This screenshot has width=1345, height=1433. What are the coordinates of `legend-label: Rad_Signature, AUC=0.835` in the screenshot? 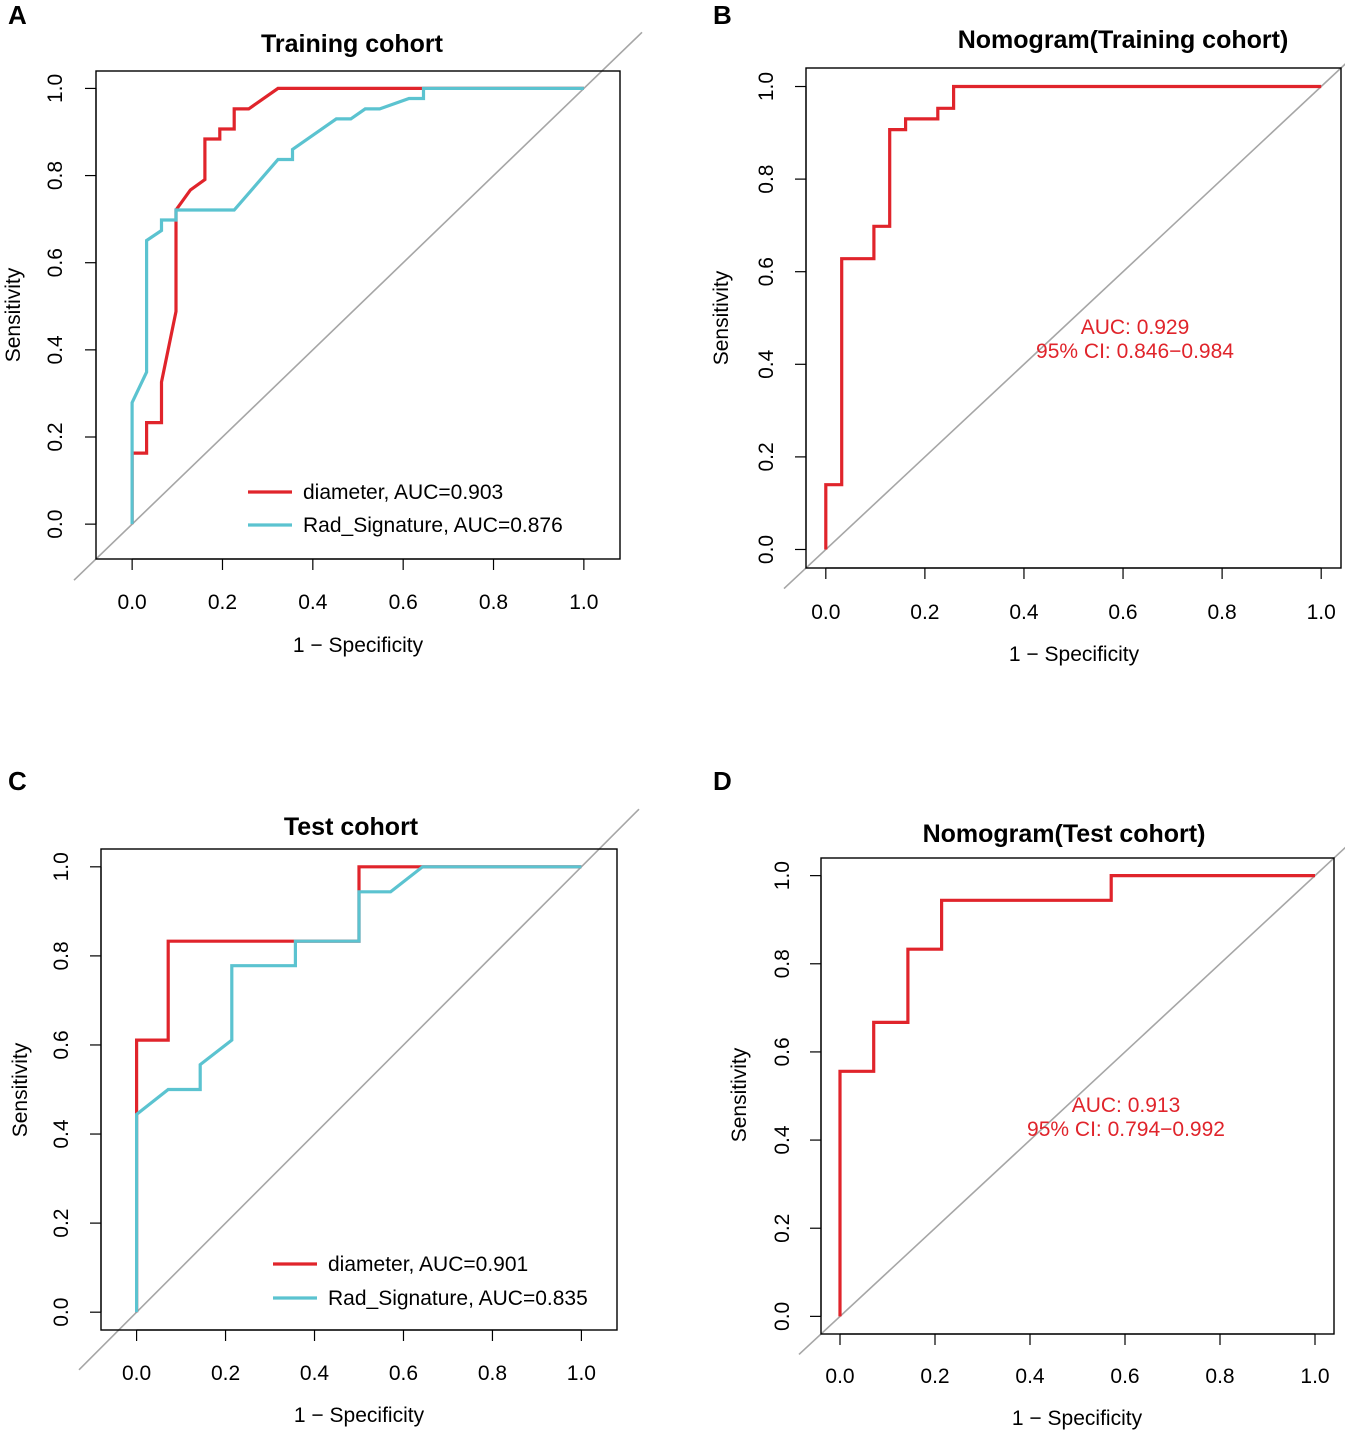 It's located at (458, 1298).